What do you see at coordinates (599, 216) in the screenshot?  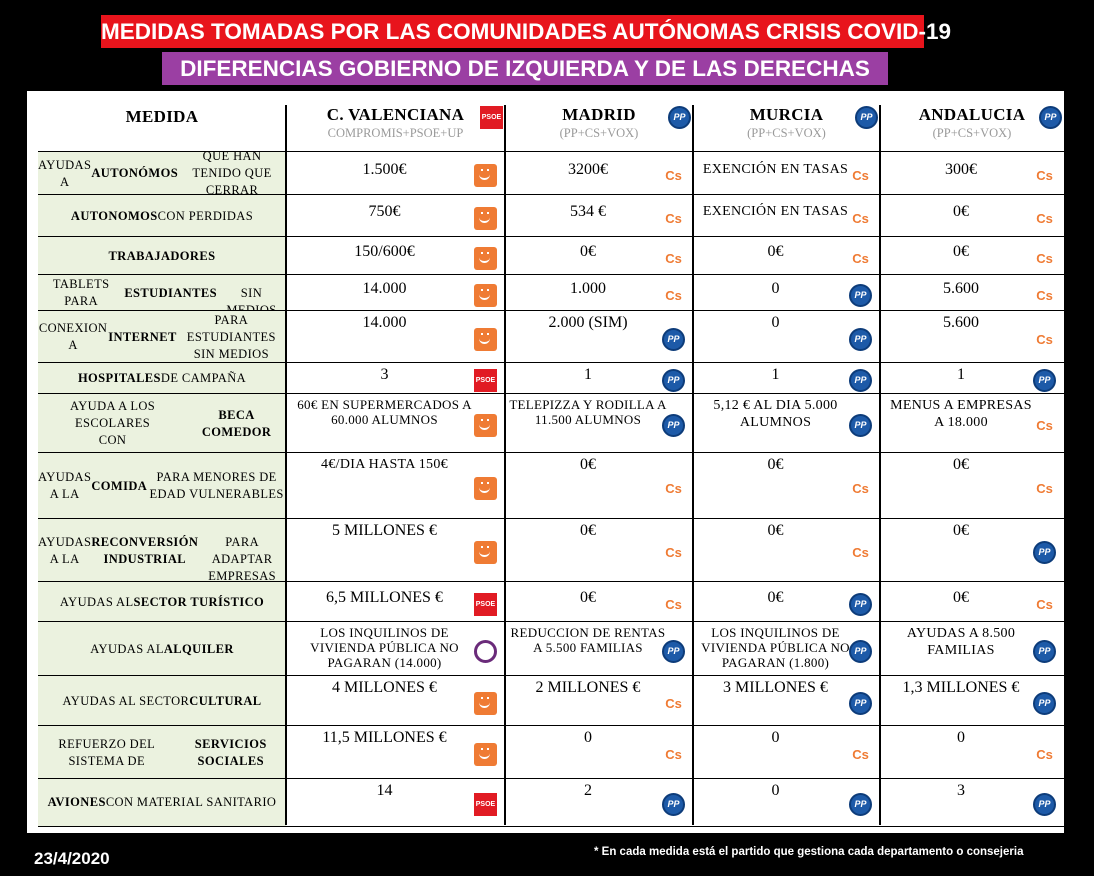 I see `value-cell: 534 € Cs` at bounding box center [599, 216].